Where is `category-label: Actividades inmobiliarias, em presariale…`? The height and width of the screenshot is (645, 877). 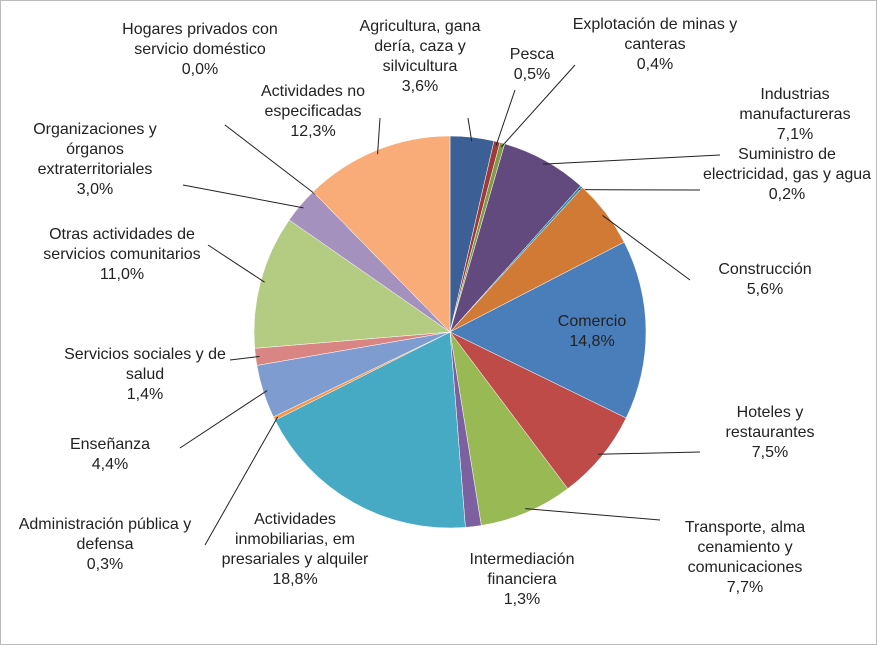 category-label: Actividades inmobiliarias, em presariale… is located at coordinates (295, 539).